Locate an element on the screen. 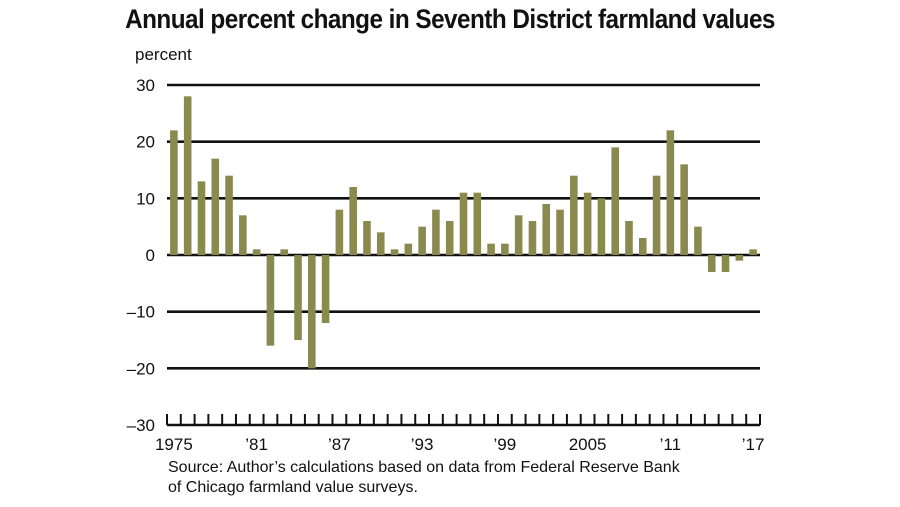 The height and width of the screenshot is (507, 900). x-tick-labels: 1975 ’81 ’87 ’93 ’99 2005 ’11 ’17 is located at coordinates (459, 444).